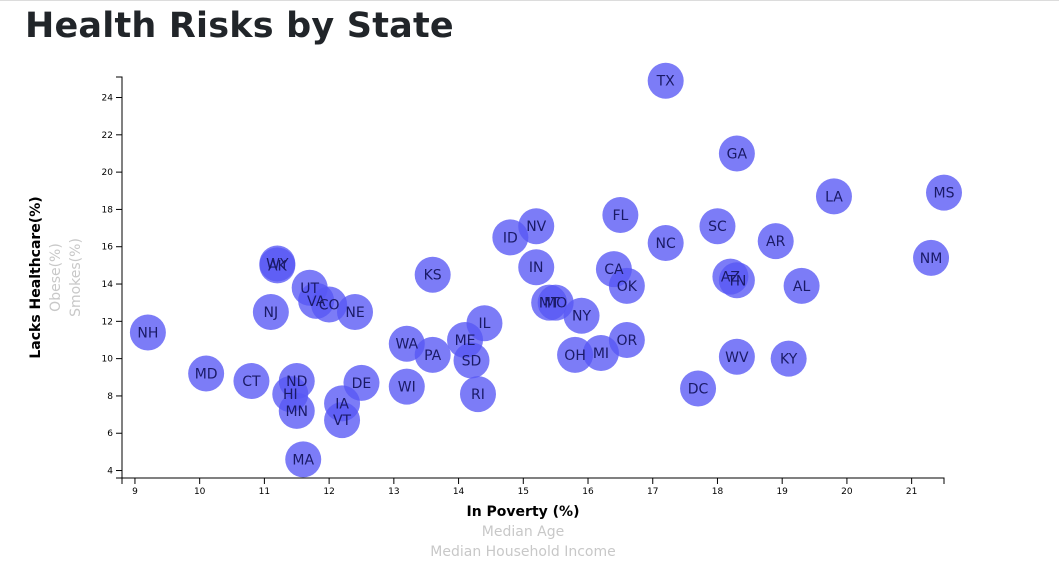 The width and height of the screenshot is (1059, 563). I want to click on state-marker-nm, so click(931, 257).